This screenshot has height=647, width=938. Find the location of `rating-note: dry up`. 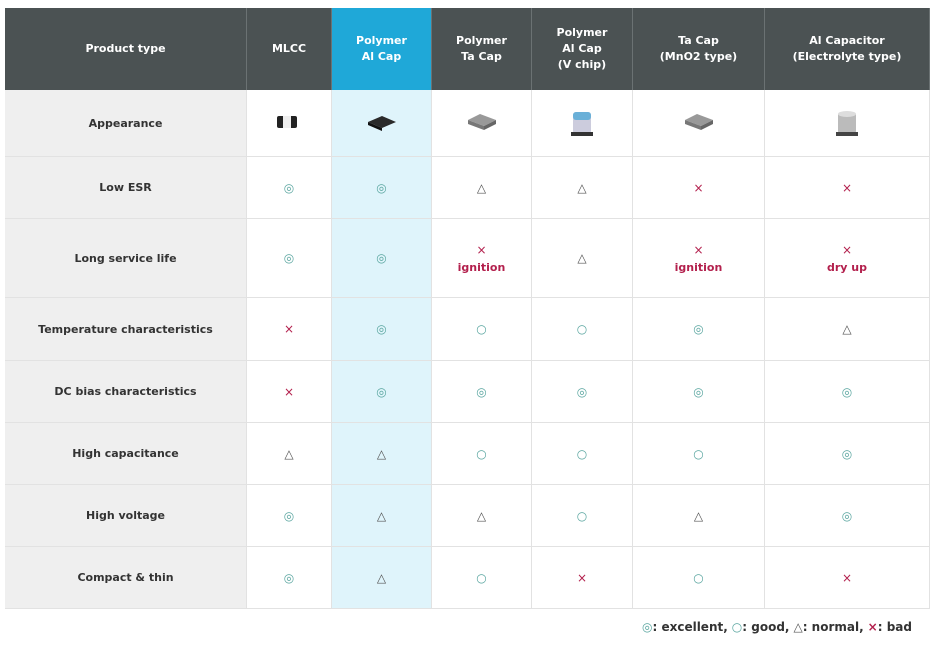

rating-note: dry up is located at coordinates (846, 267).